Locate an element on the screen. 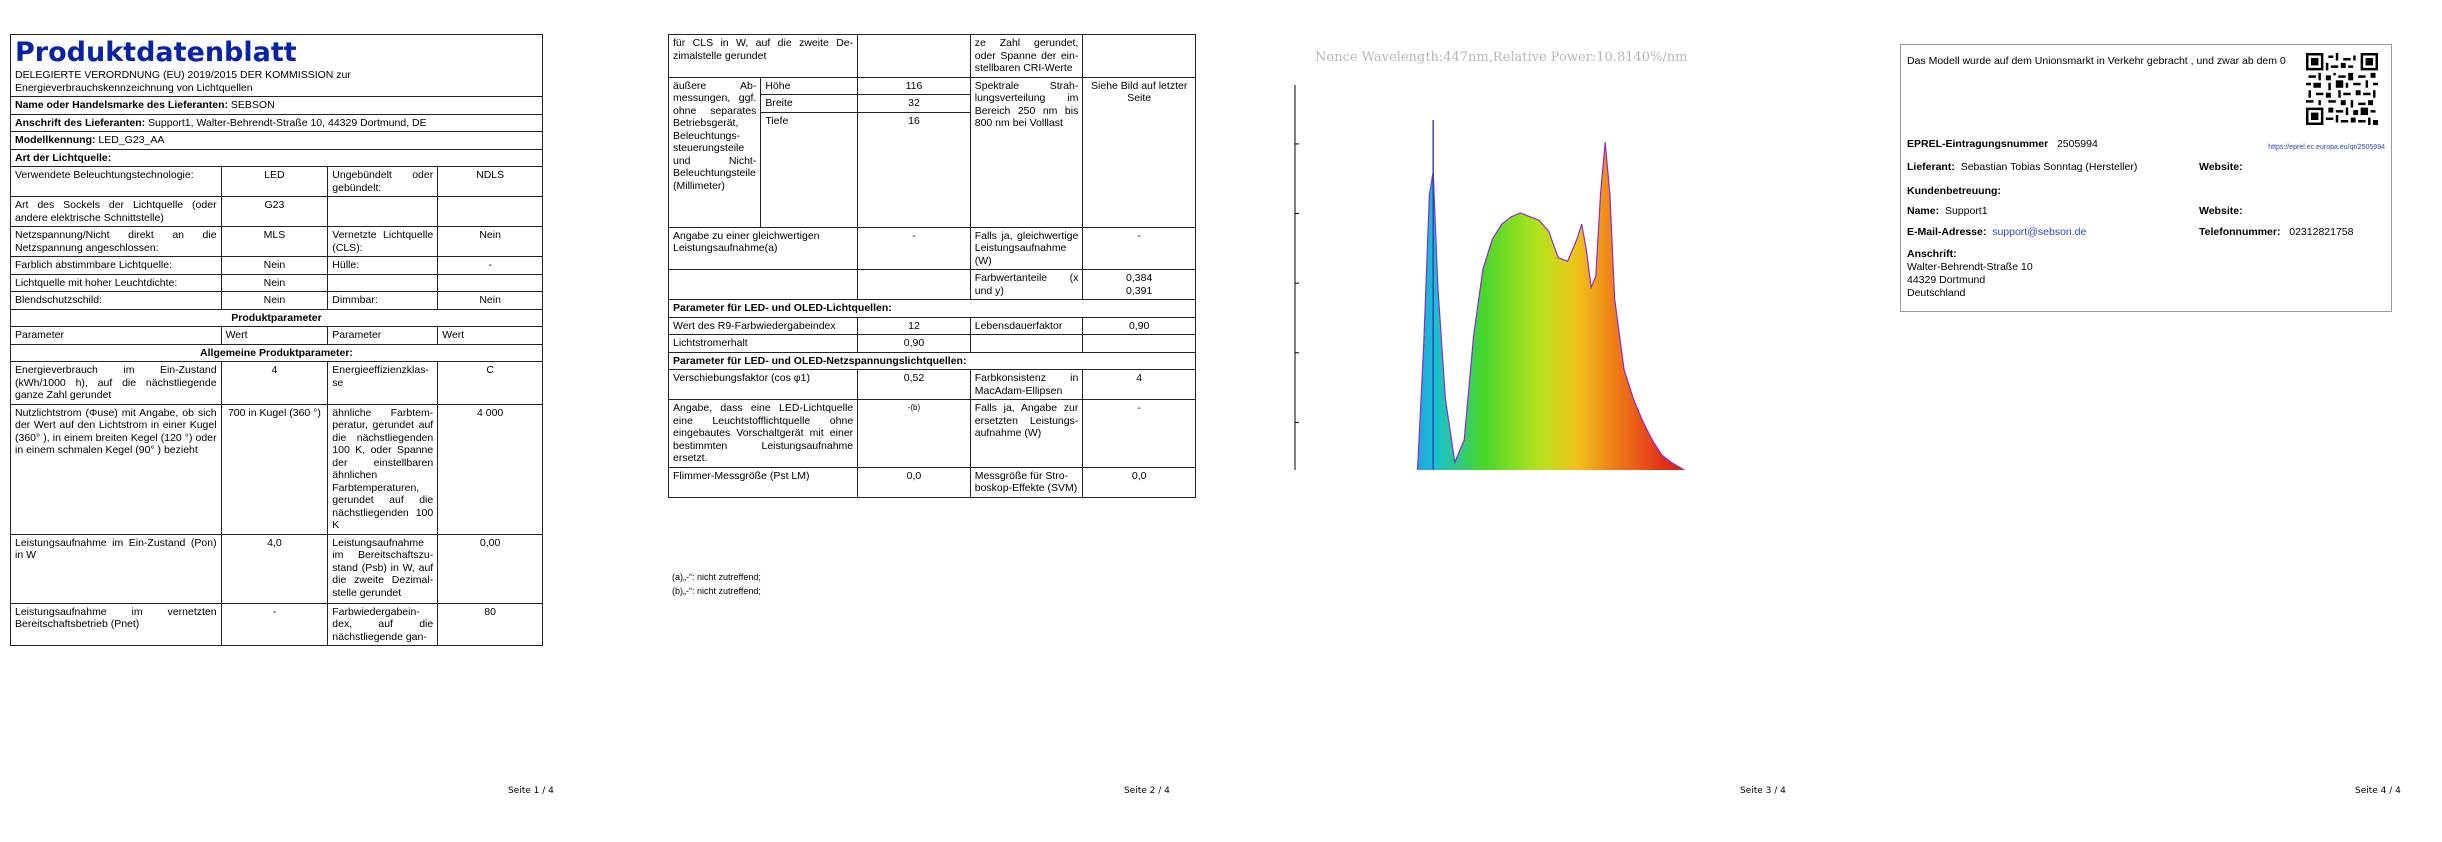 The height and width of the screenshot is (842, 2442). email-link: support@sebson.de is located at coordinates (2039, 232).